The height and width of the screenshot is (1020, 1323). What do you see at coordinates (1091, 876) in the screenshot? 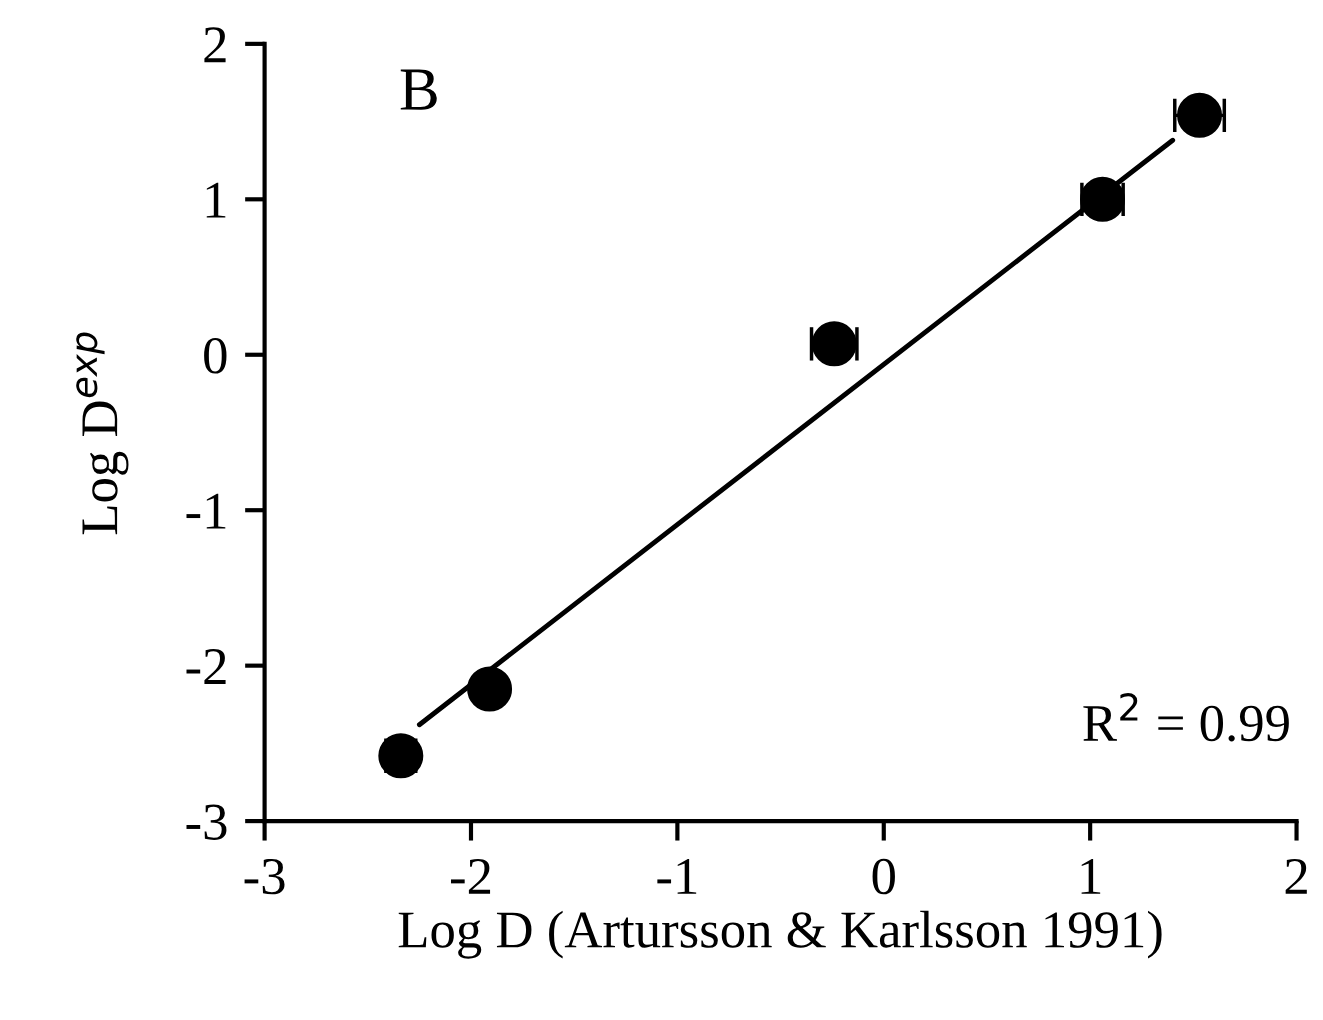
I see `x-tick-label: 1` at bounding box center [1091, 876].